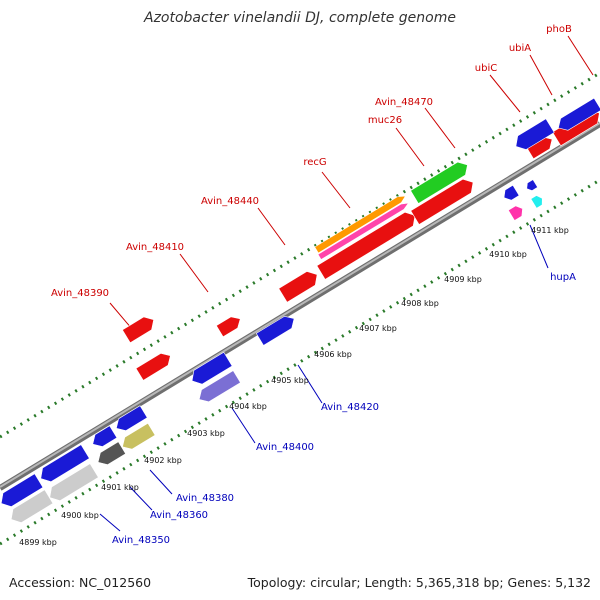  I want to click on gene-recg-pink-shape, so click(363, 230).